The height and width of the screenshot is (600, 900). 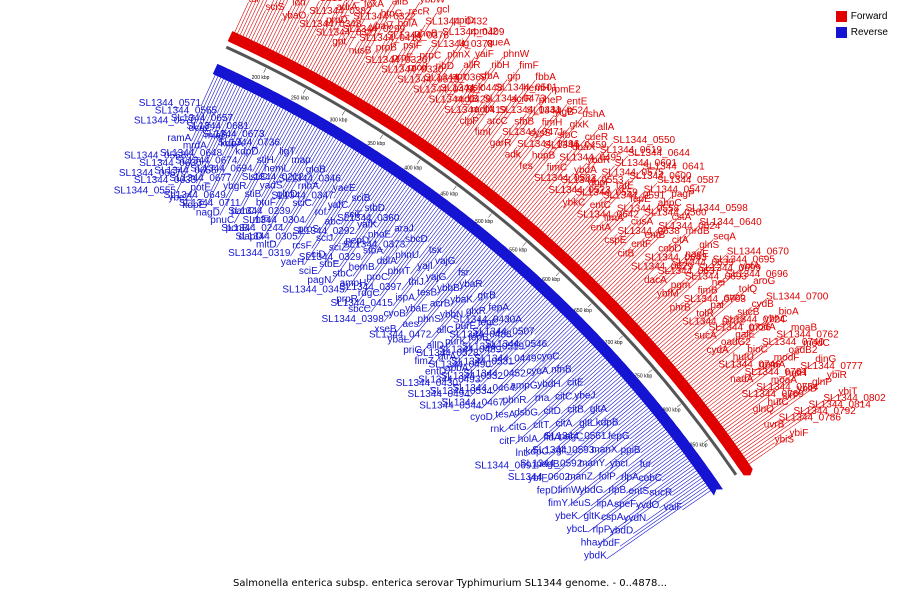 What do you see at coordinates (557, 168) in the screenshot?
I see `gene-label: fimC` at bounding box center [557, 168].